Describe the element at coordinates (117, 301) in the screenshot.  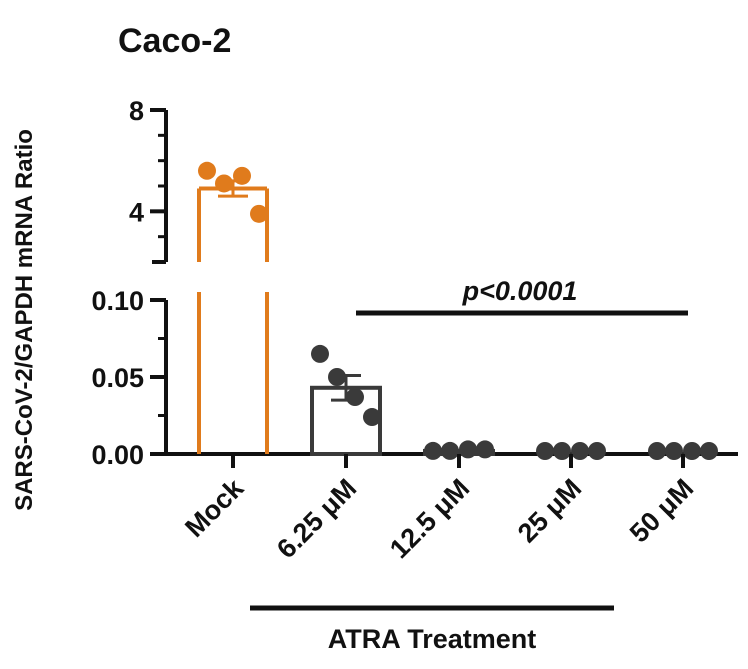
I see `y-tick-label: 0.10` at that location.